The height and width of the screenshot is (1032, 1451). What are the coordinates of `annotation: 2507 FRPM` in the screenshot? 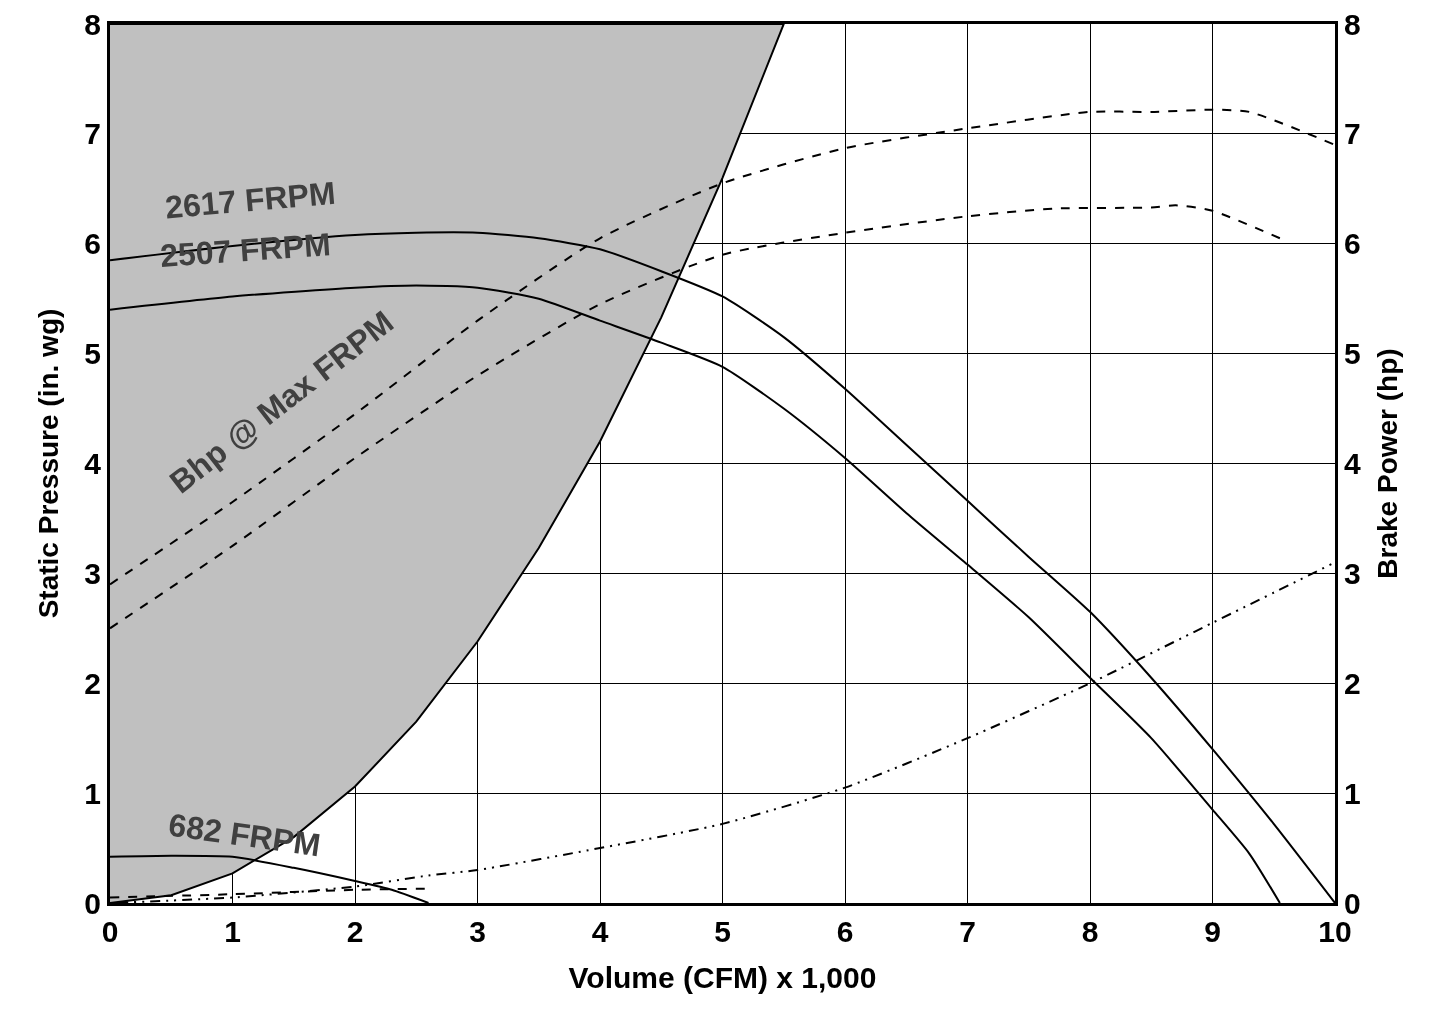 It's located at (245, 250).